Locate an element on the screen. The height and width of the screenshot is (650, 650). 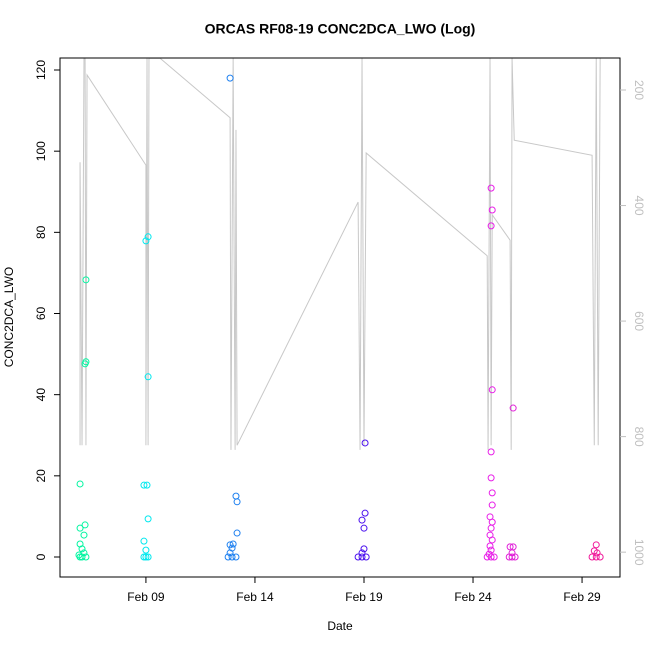
x-tick-label: Feb 29 is located at coordinates (582, 597).